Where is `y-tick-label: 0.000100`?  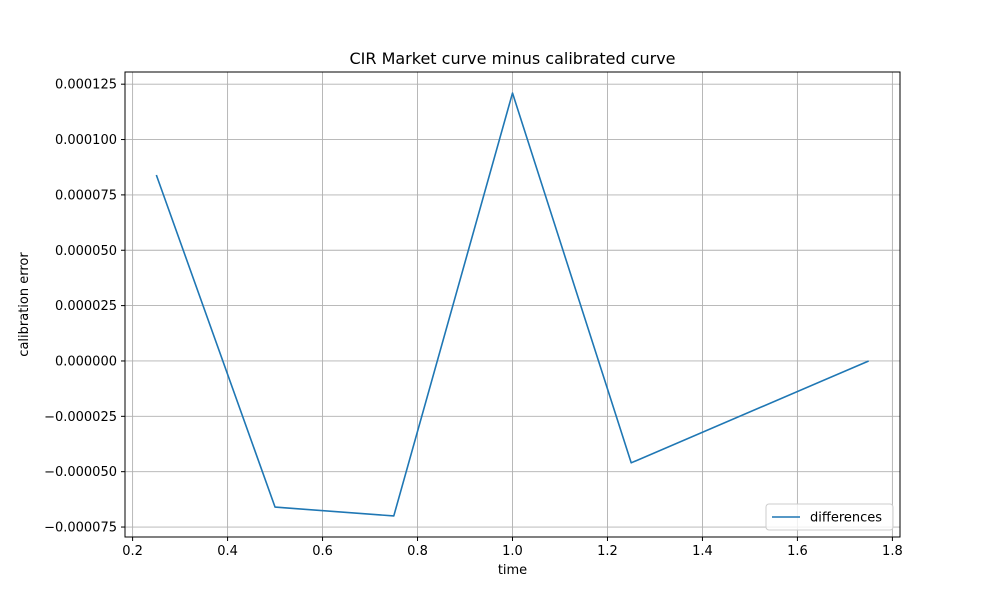 y-tick-label: 0.000100 is located at coordinates (86, 140).